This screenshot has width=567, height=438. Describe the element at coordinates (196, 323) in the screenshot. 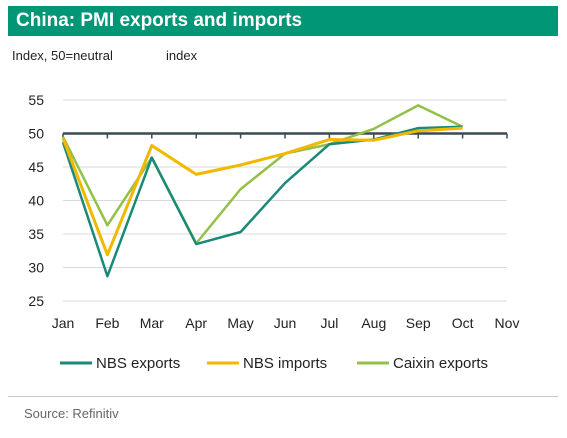

I see `x-tick-label: Apr` at that location.